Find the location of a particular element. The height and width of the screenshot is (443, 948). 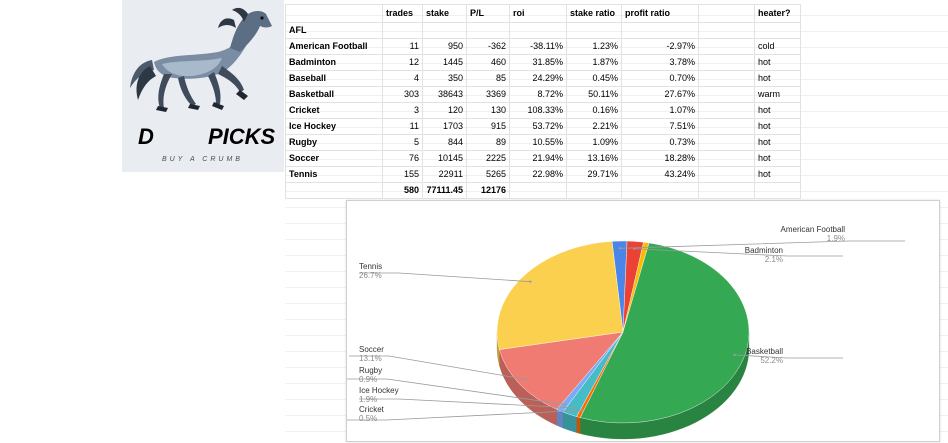

table-cell: 120 is located at coordinates (444, 110).